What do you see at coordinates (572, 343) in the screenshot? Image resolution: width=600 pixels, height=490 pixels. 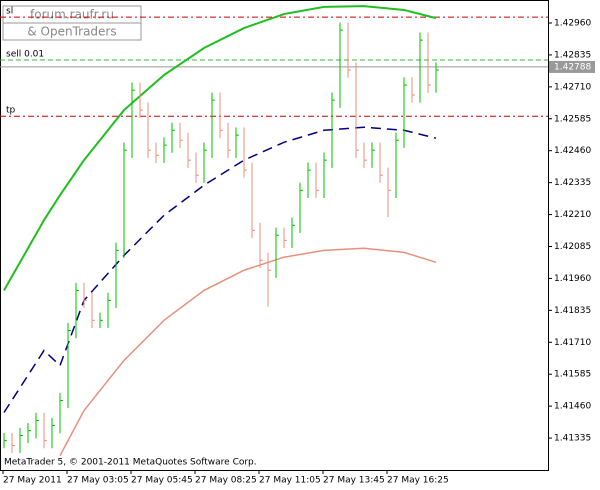 I see `y-tick-label: 1.41710` at bounding box center [572, 343].